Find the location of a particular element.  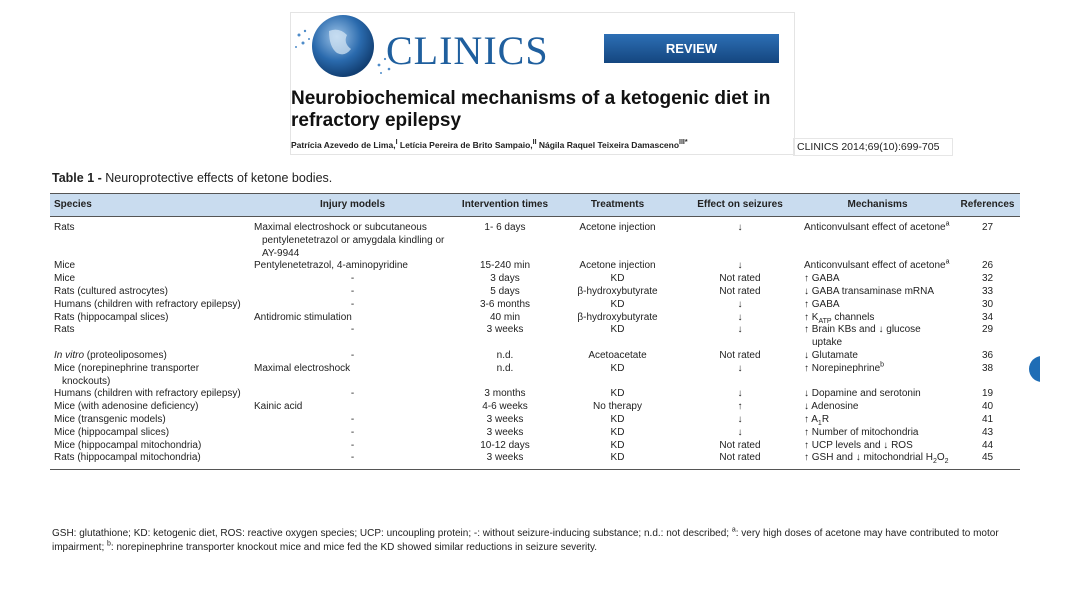

mechanism-part: ATP is located at coordinates (825, 321).